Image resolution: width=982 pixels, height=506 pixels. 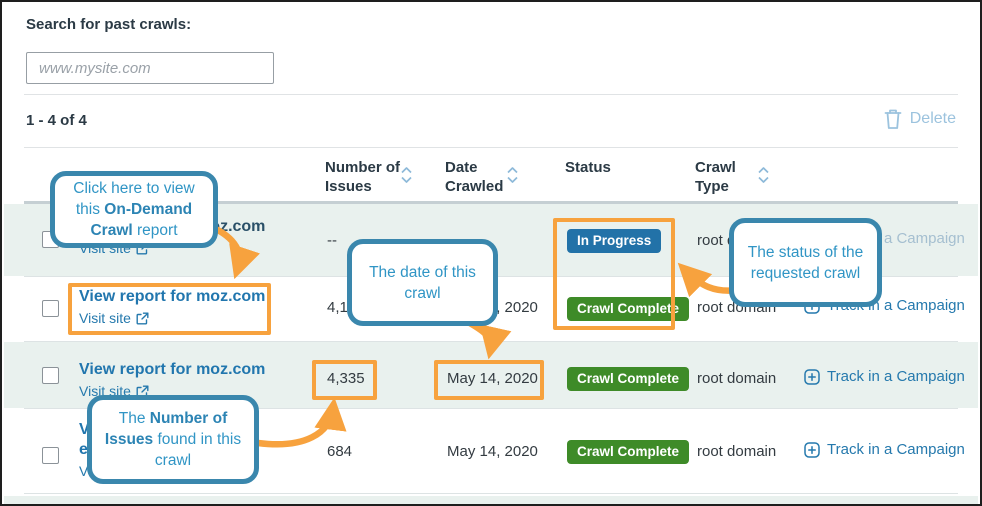 What do you see at coordinates (197, 450) in the screenshot?
I see `callout-text: found in this crawl` at bounding box center [197, 450].